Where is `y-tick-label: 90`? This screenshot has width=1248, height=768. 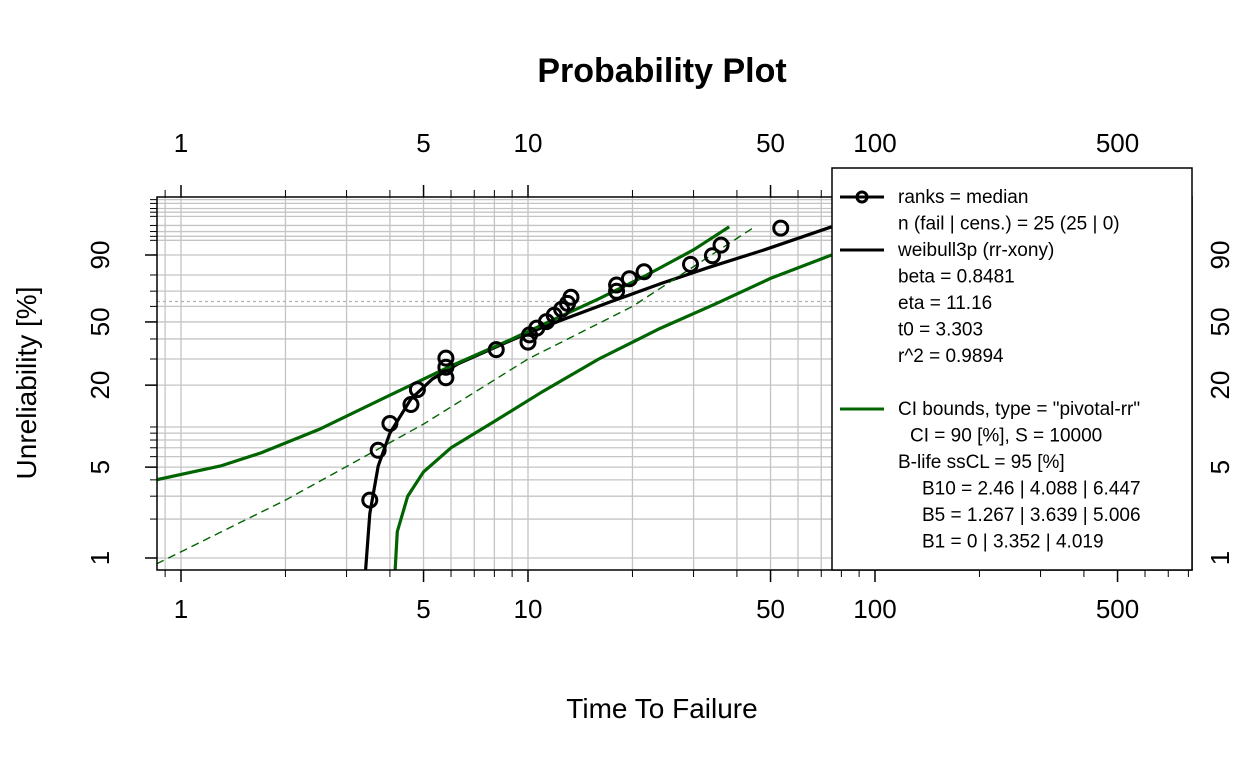
y-tick-label: 90 is located at coordinates (100, 255).